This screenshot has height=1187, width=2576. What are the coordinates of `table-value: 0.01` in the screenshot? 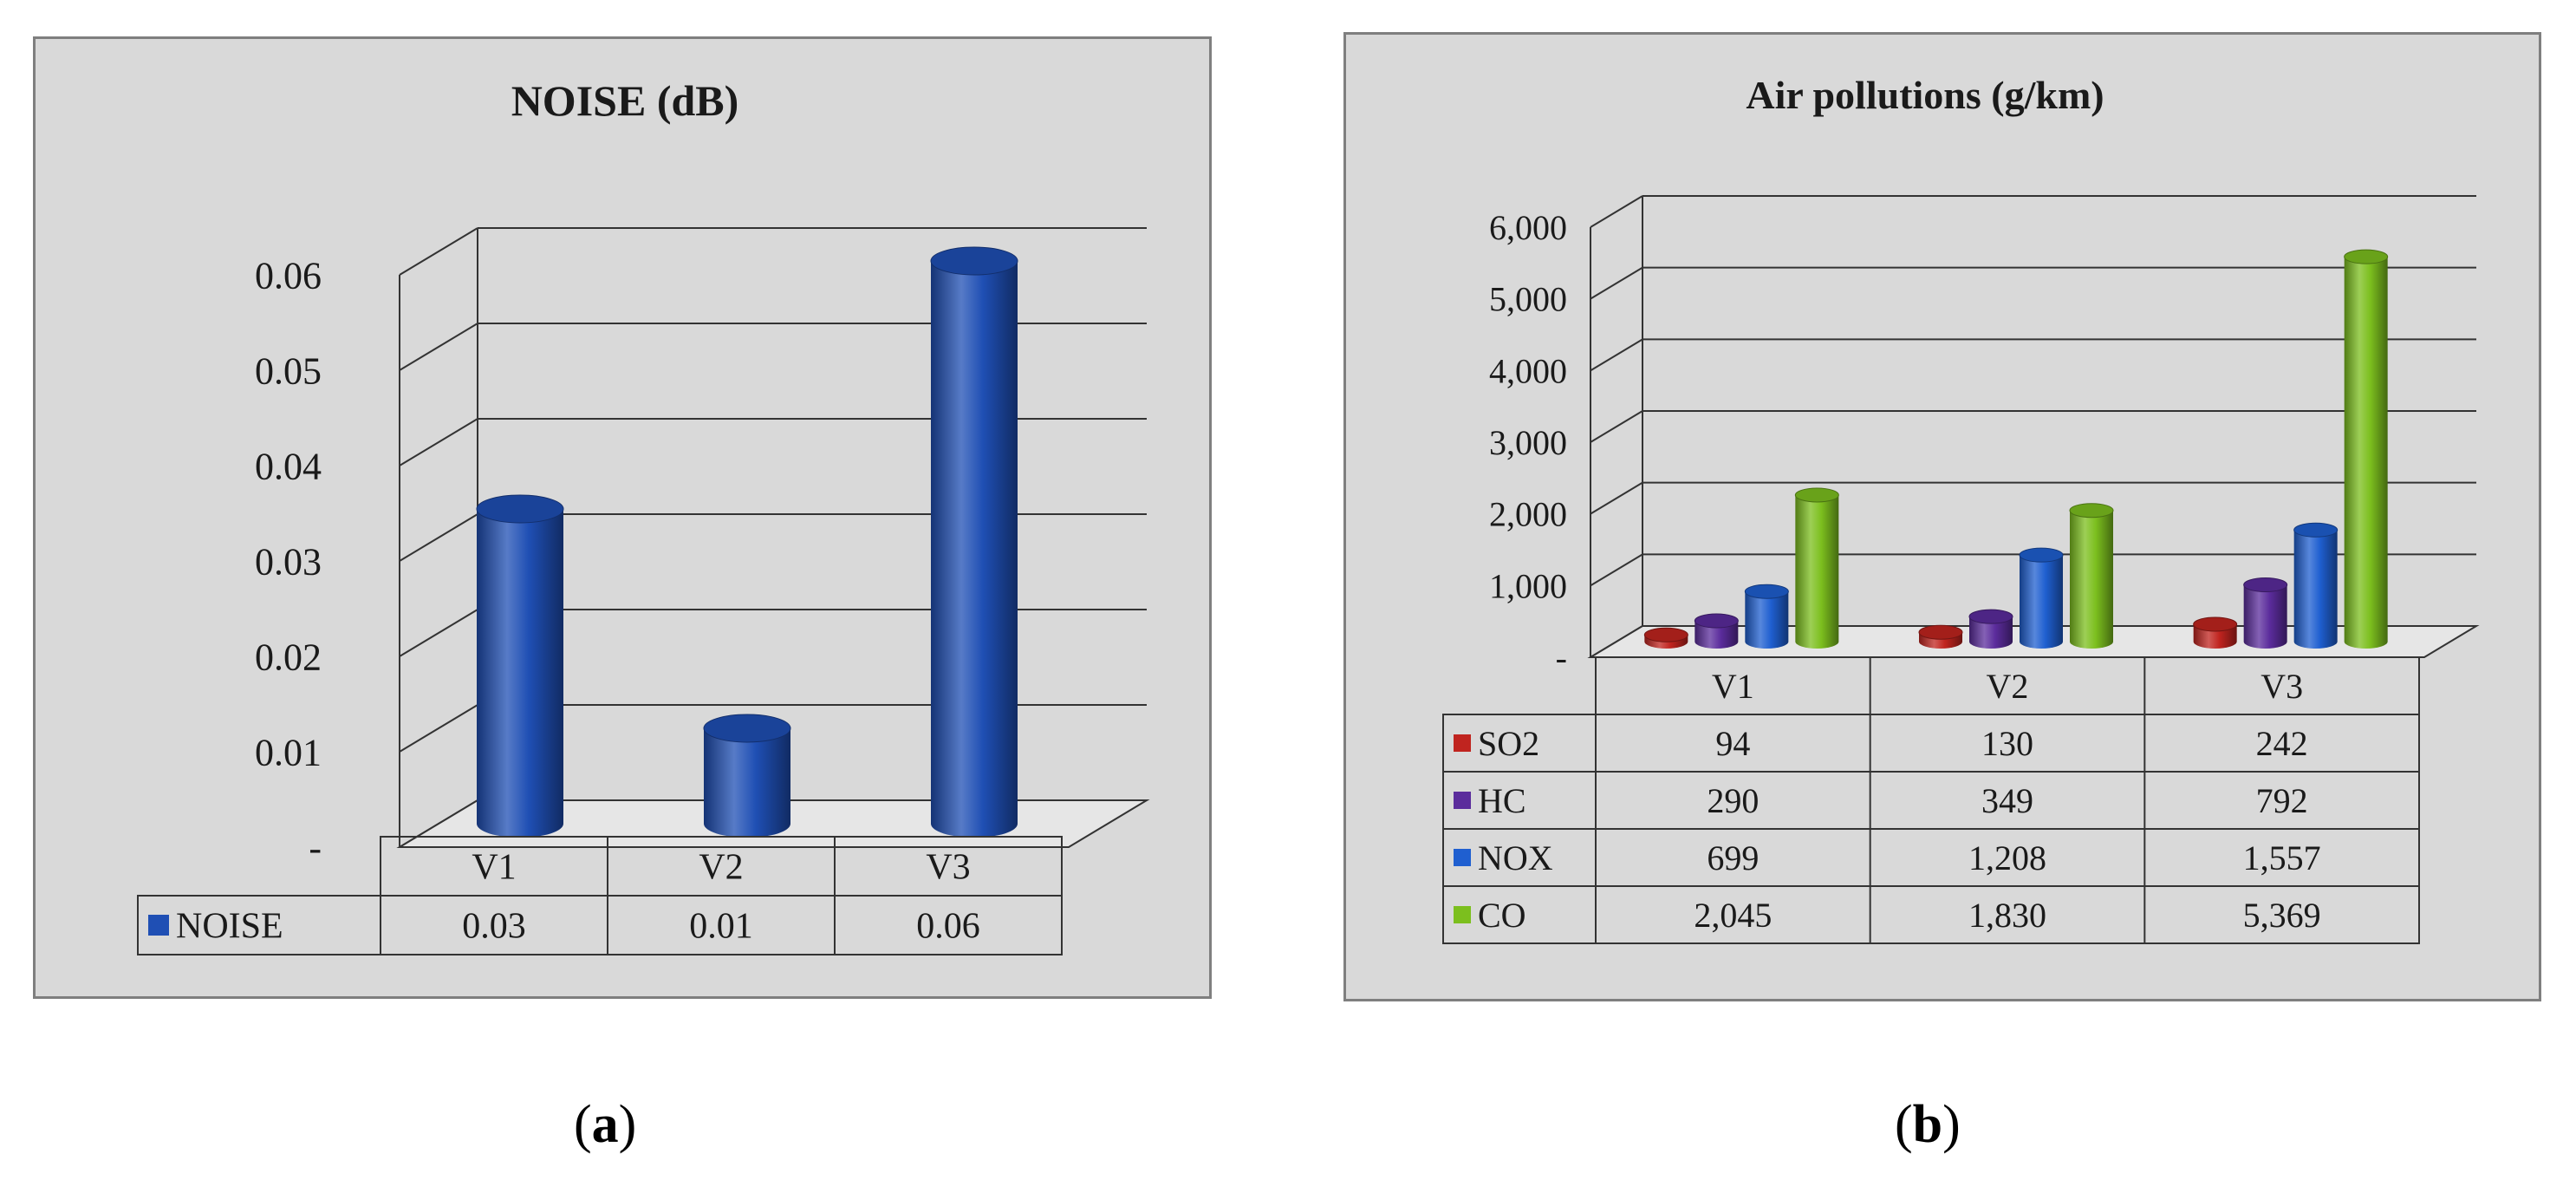 It's located at (721, 927).